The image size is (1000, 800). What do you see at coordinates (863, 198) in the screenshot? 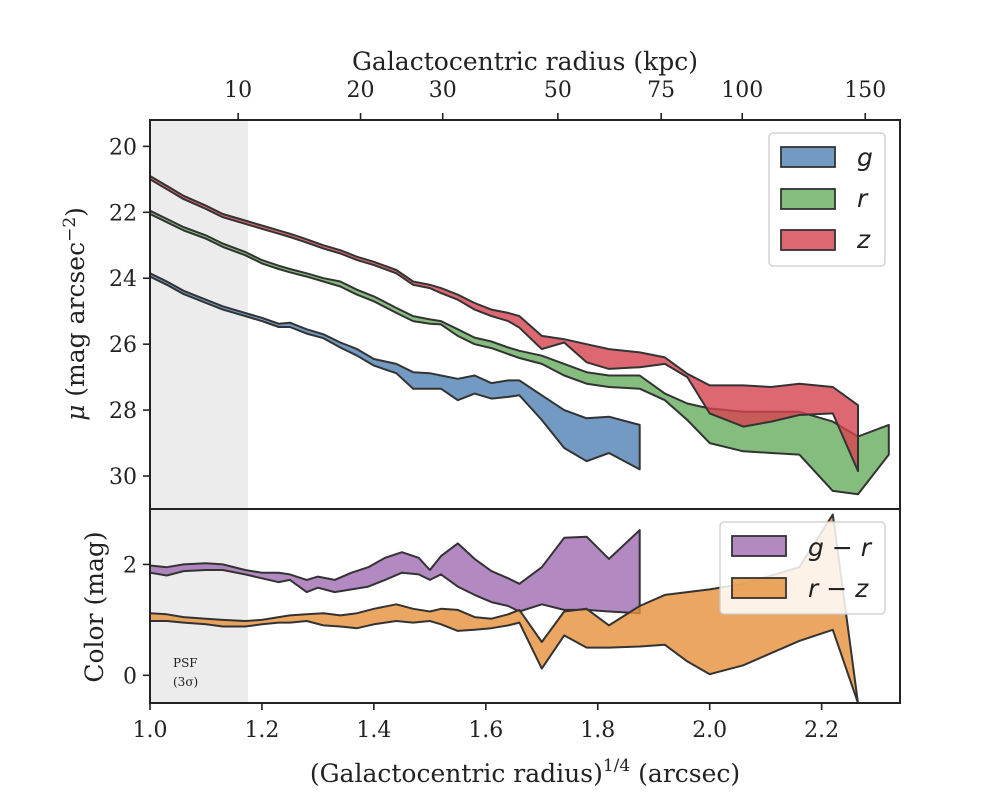
I see `legend-label-r: r` at bounding box center [863, 198].